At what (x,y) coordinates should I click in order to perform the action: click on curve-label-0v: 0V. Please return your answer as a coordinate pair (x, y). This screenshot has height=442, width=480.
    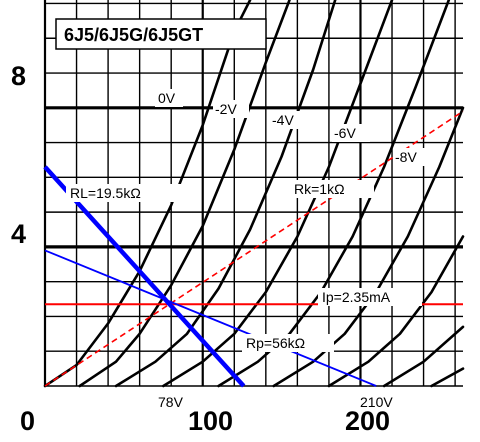
    Looking at the image, I should click on (167, 98).